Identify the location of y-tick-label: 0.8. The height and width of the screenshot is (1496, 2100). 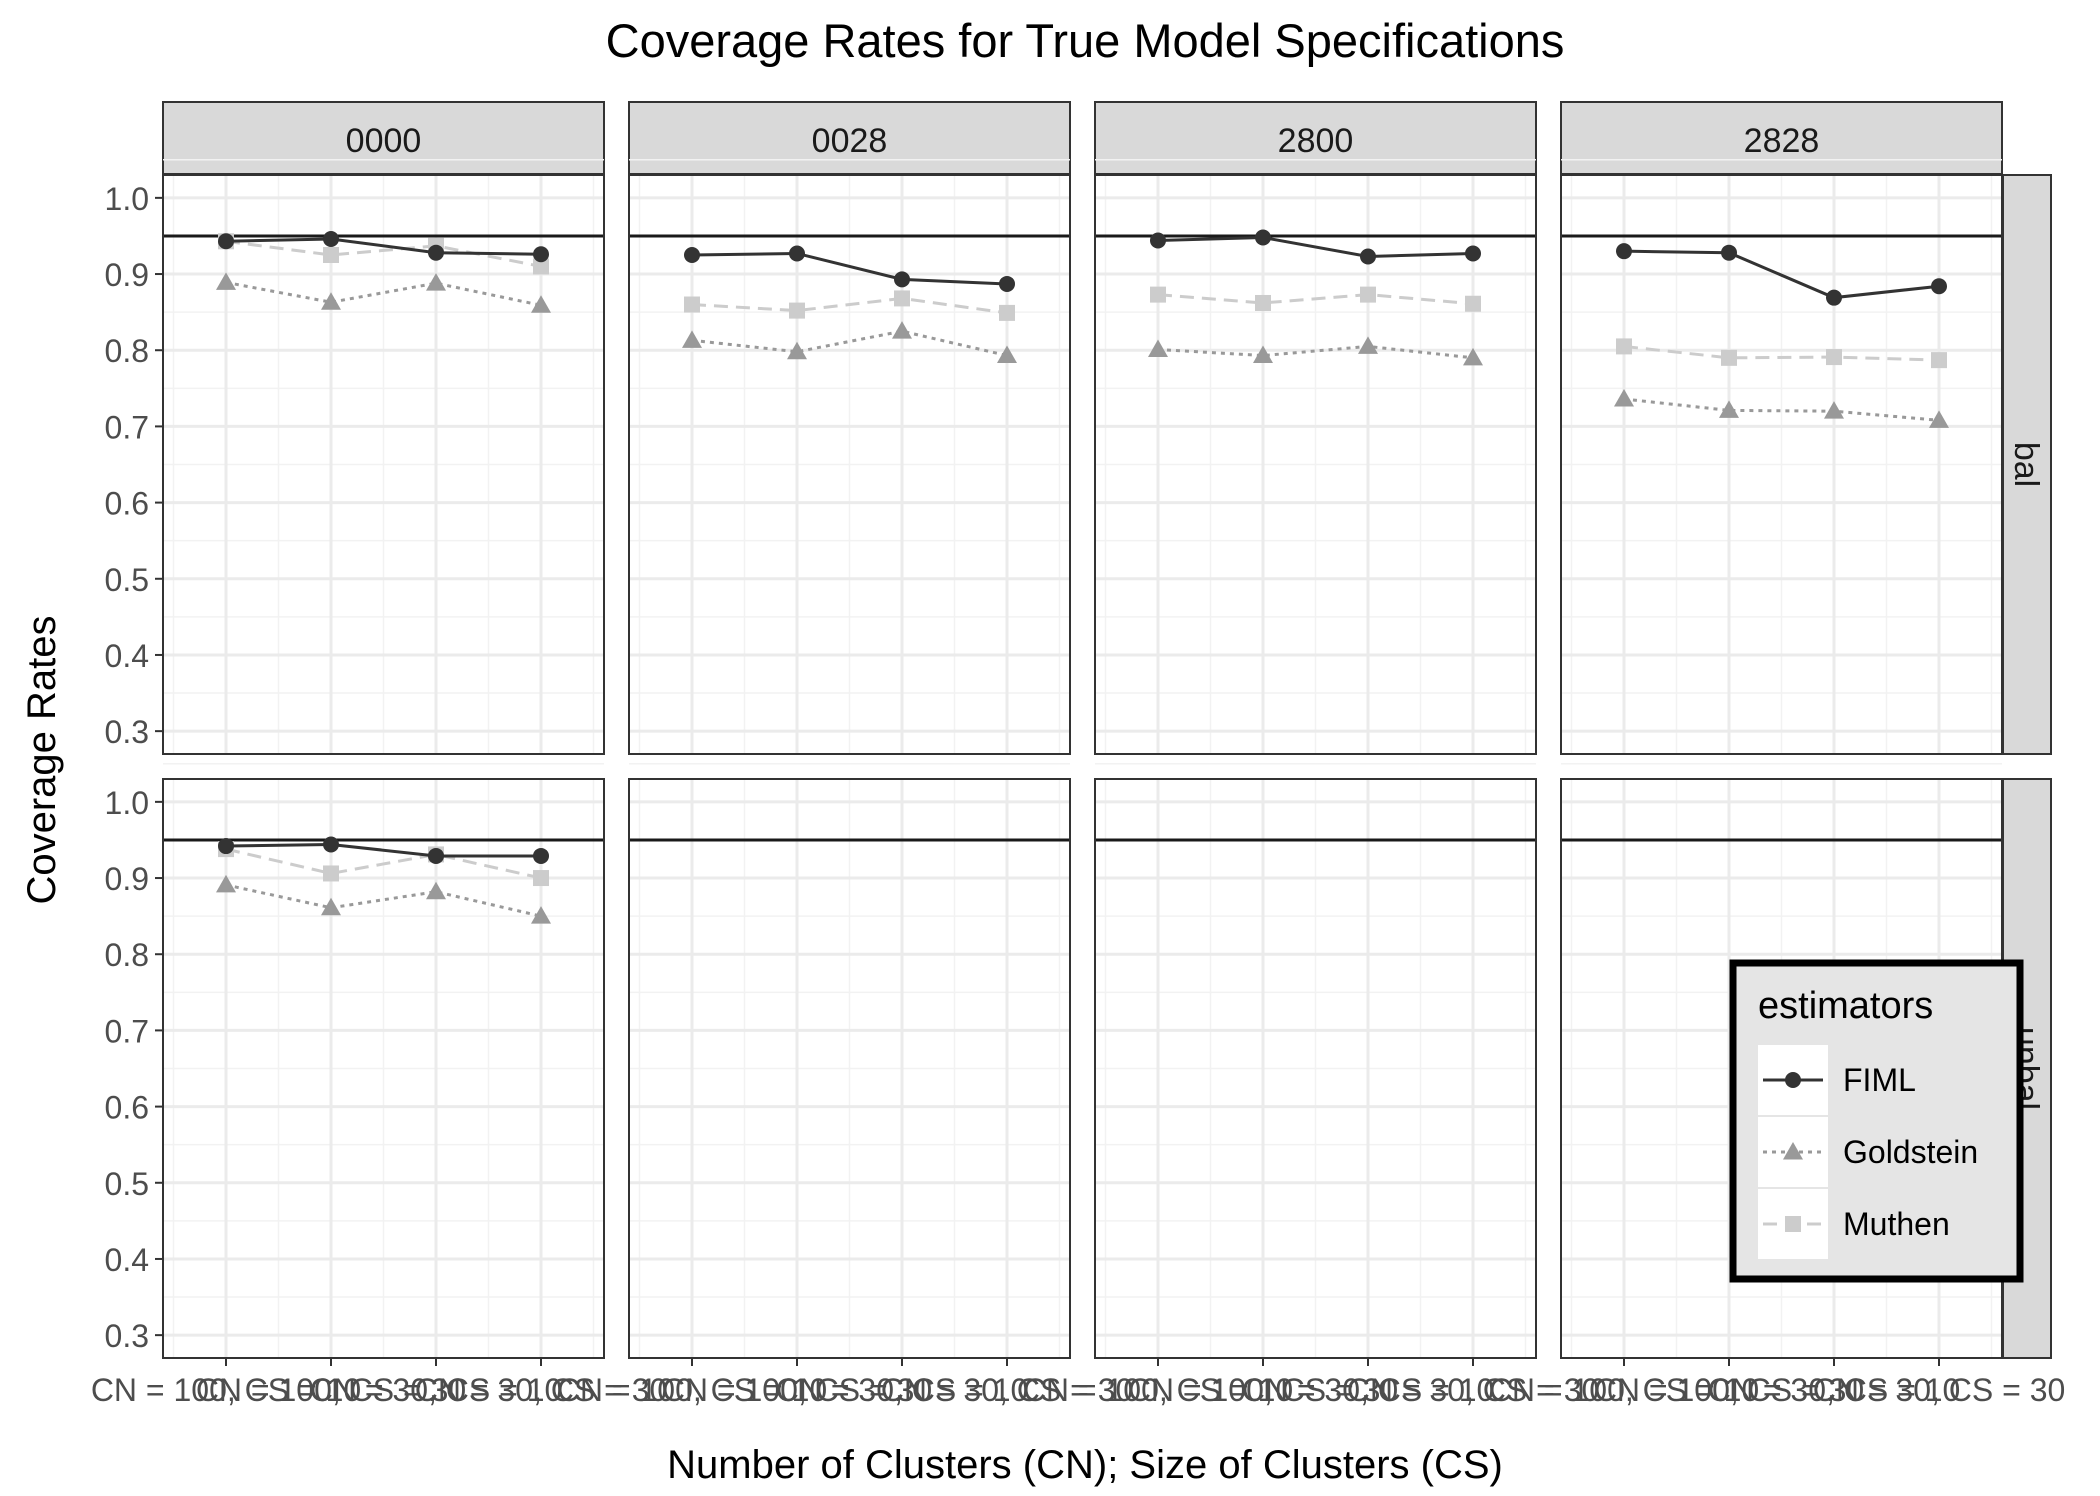
(127, 351).